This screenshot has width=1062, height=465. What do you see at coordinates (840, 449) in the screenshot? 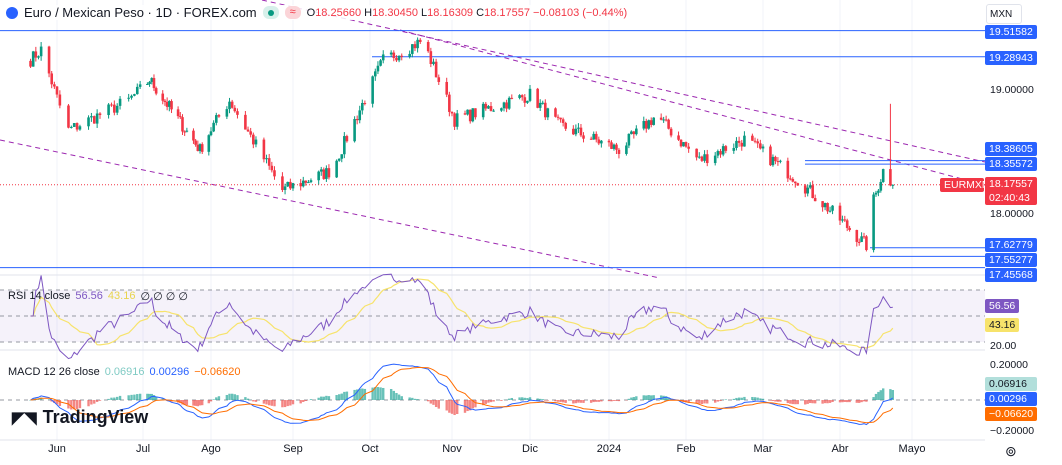
I see `time-axis-label: Abr` at bounding box center [840, 449].